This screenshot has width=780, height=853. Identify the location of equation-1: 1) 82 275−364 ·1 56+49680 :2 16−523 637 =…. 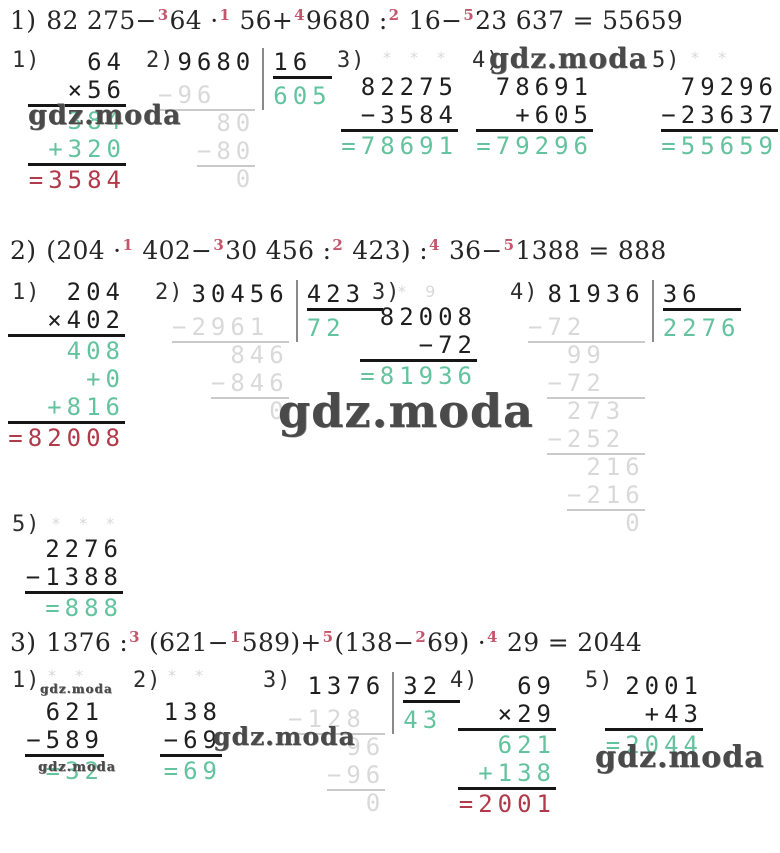
(346, 20).